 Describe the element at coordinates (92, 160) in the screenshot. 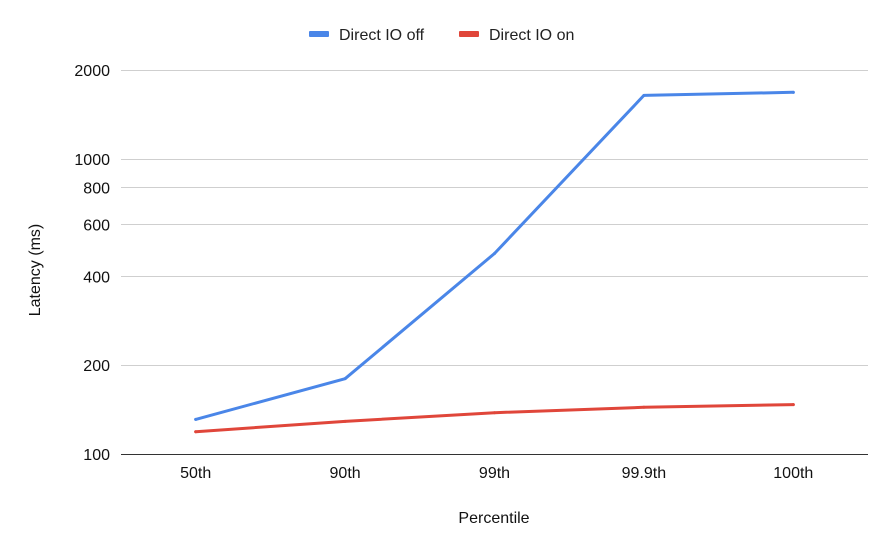

I see `y-tick-label: 1000` at that location.